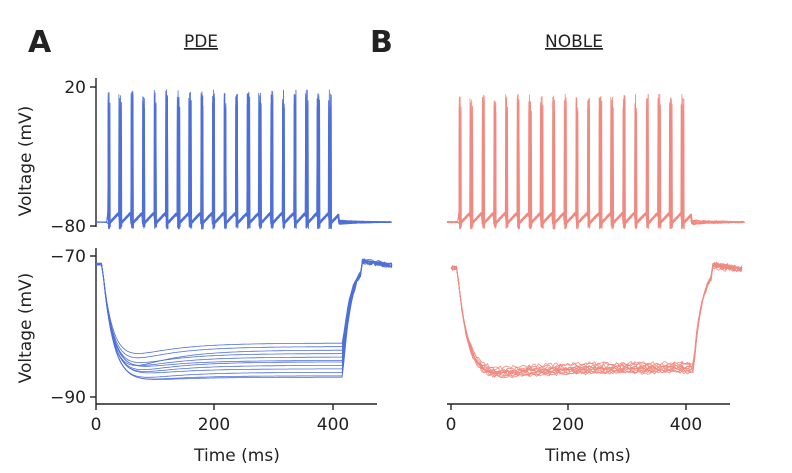 This screenshot has height=473, width=792. I want to click on traces-b-top, so click(595, 161).